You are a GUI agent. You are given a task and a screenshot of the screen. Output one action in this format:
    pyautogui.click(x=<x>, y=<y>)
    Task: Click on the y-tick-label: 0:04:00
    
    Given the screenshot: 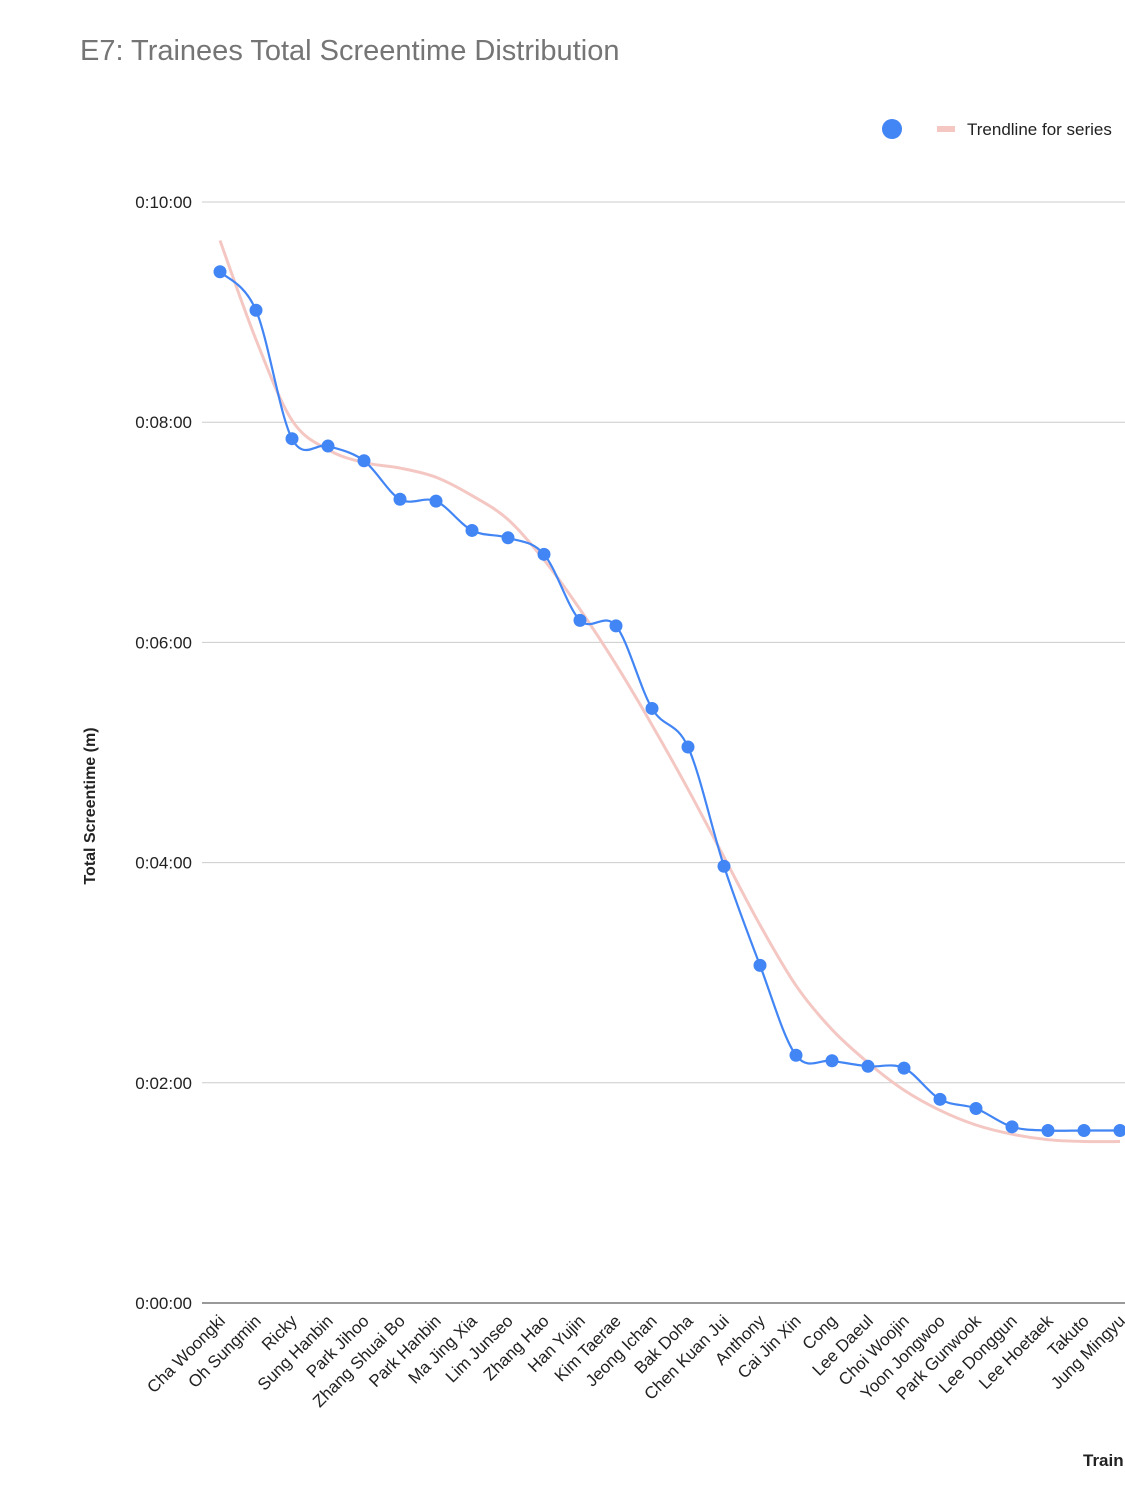 What is the action you would take?
    pyautogui.click(x=163, y=863)
    